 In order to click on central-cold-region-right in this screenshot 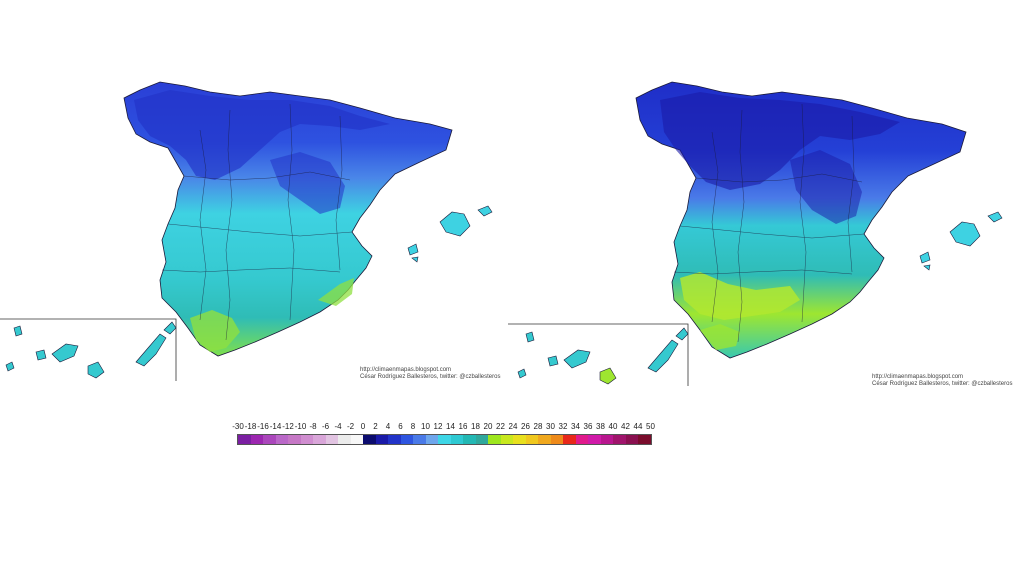, I will do `click(826, 187)`.